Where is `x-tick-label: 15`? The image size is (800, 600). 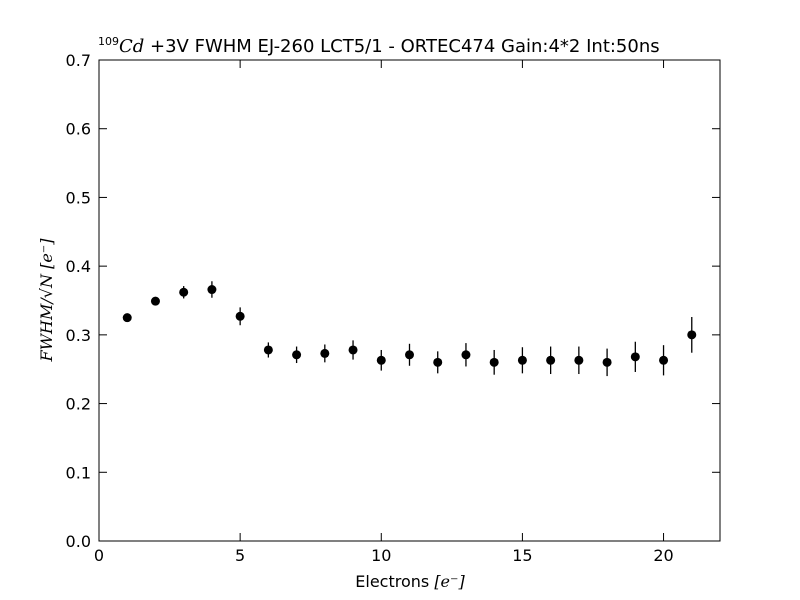
x-tick-label: 15 is located at coordinates (522, 555).